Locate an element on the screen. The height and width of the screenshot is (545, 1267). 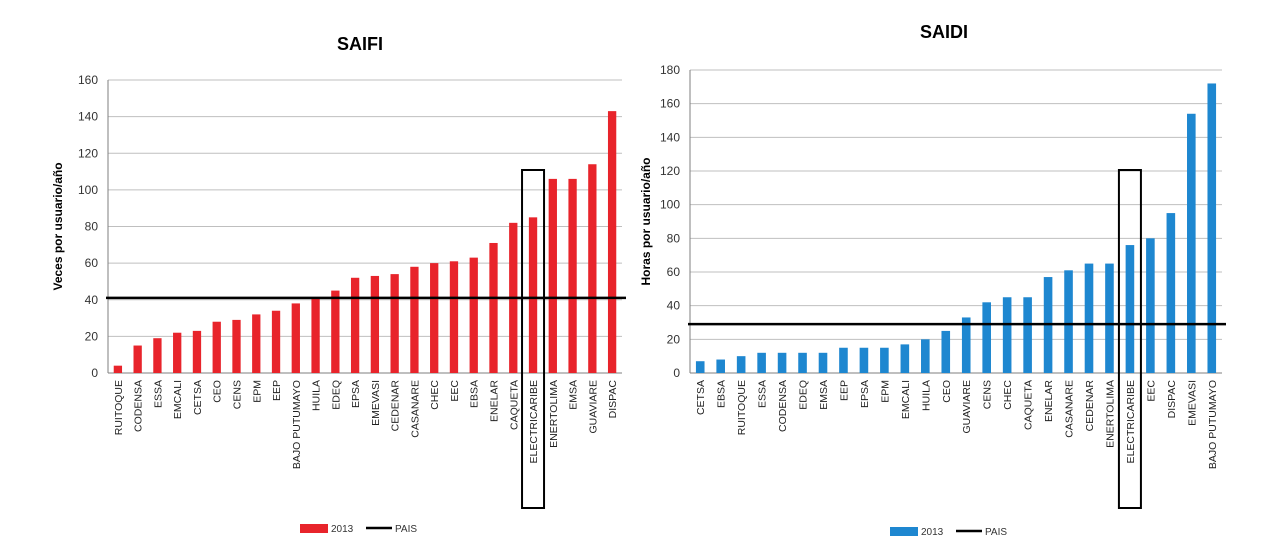
category-label: ESSA is located at coordinates (158, 394).